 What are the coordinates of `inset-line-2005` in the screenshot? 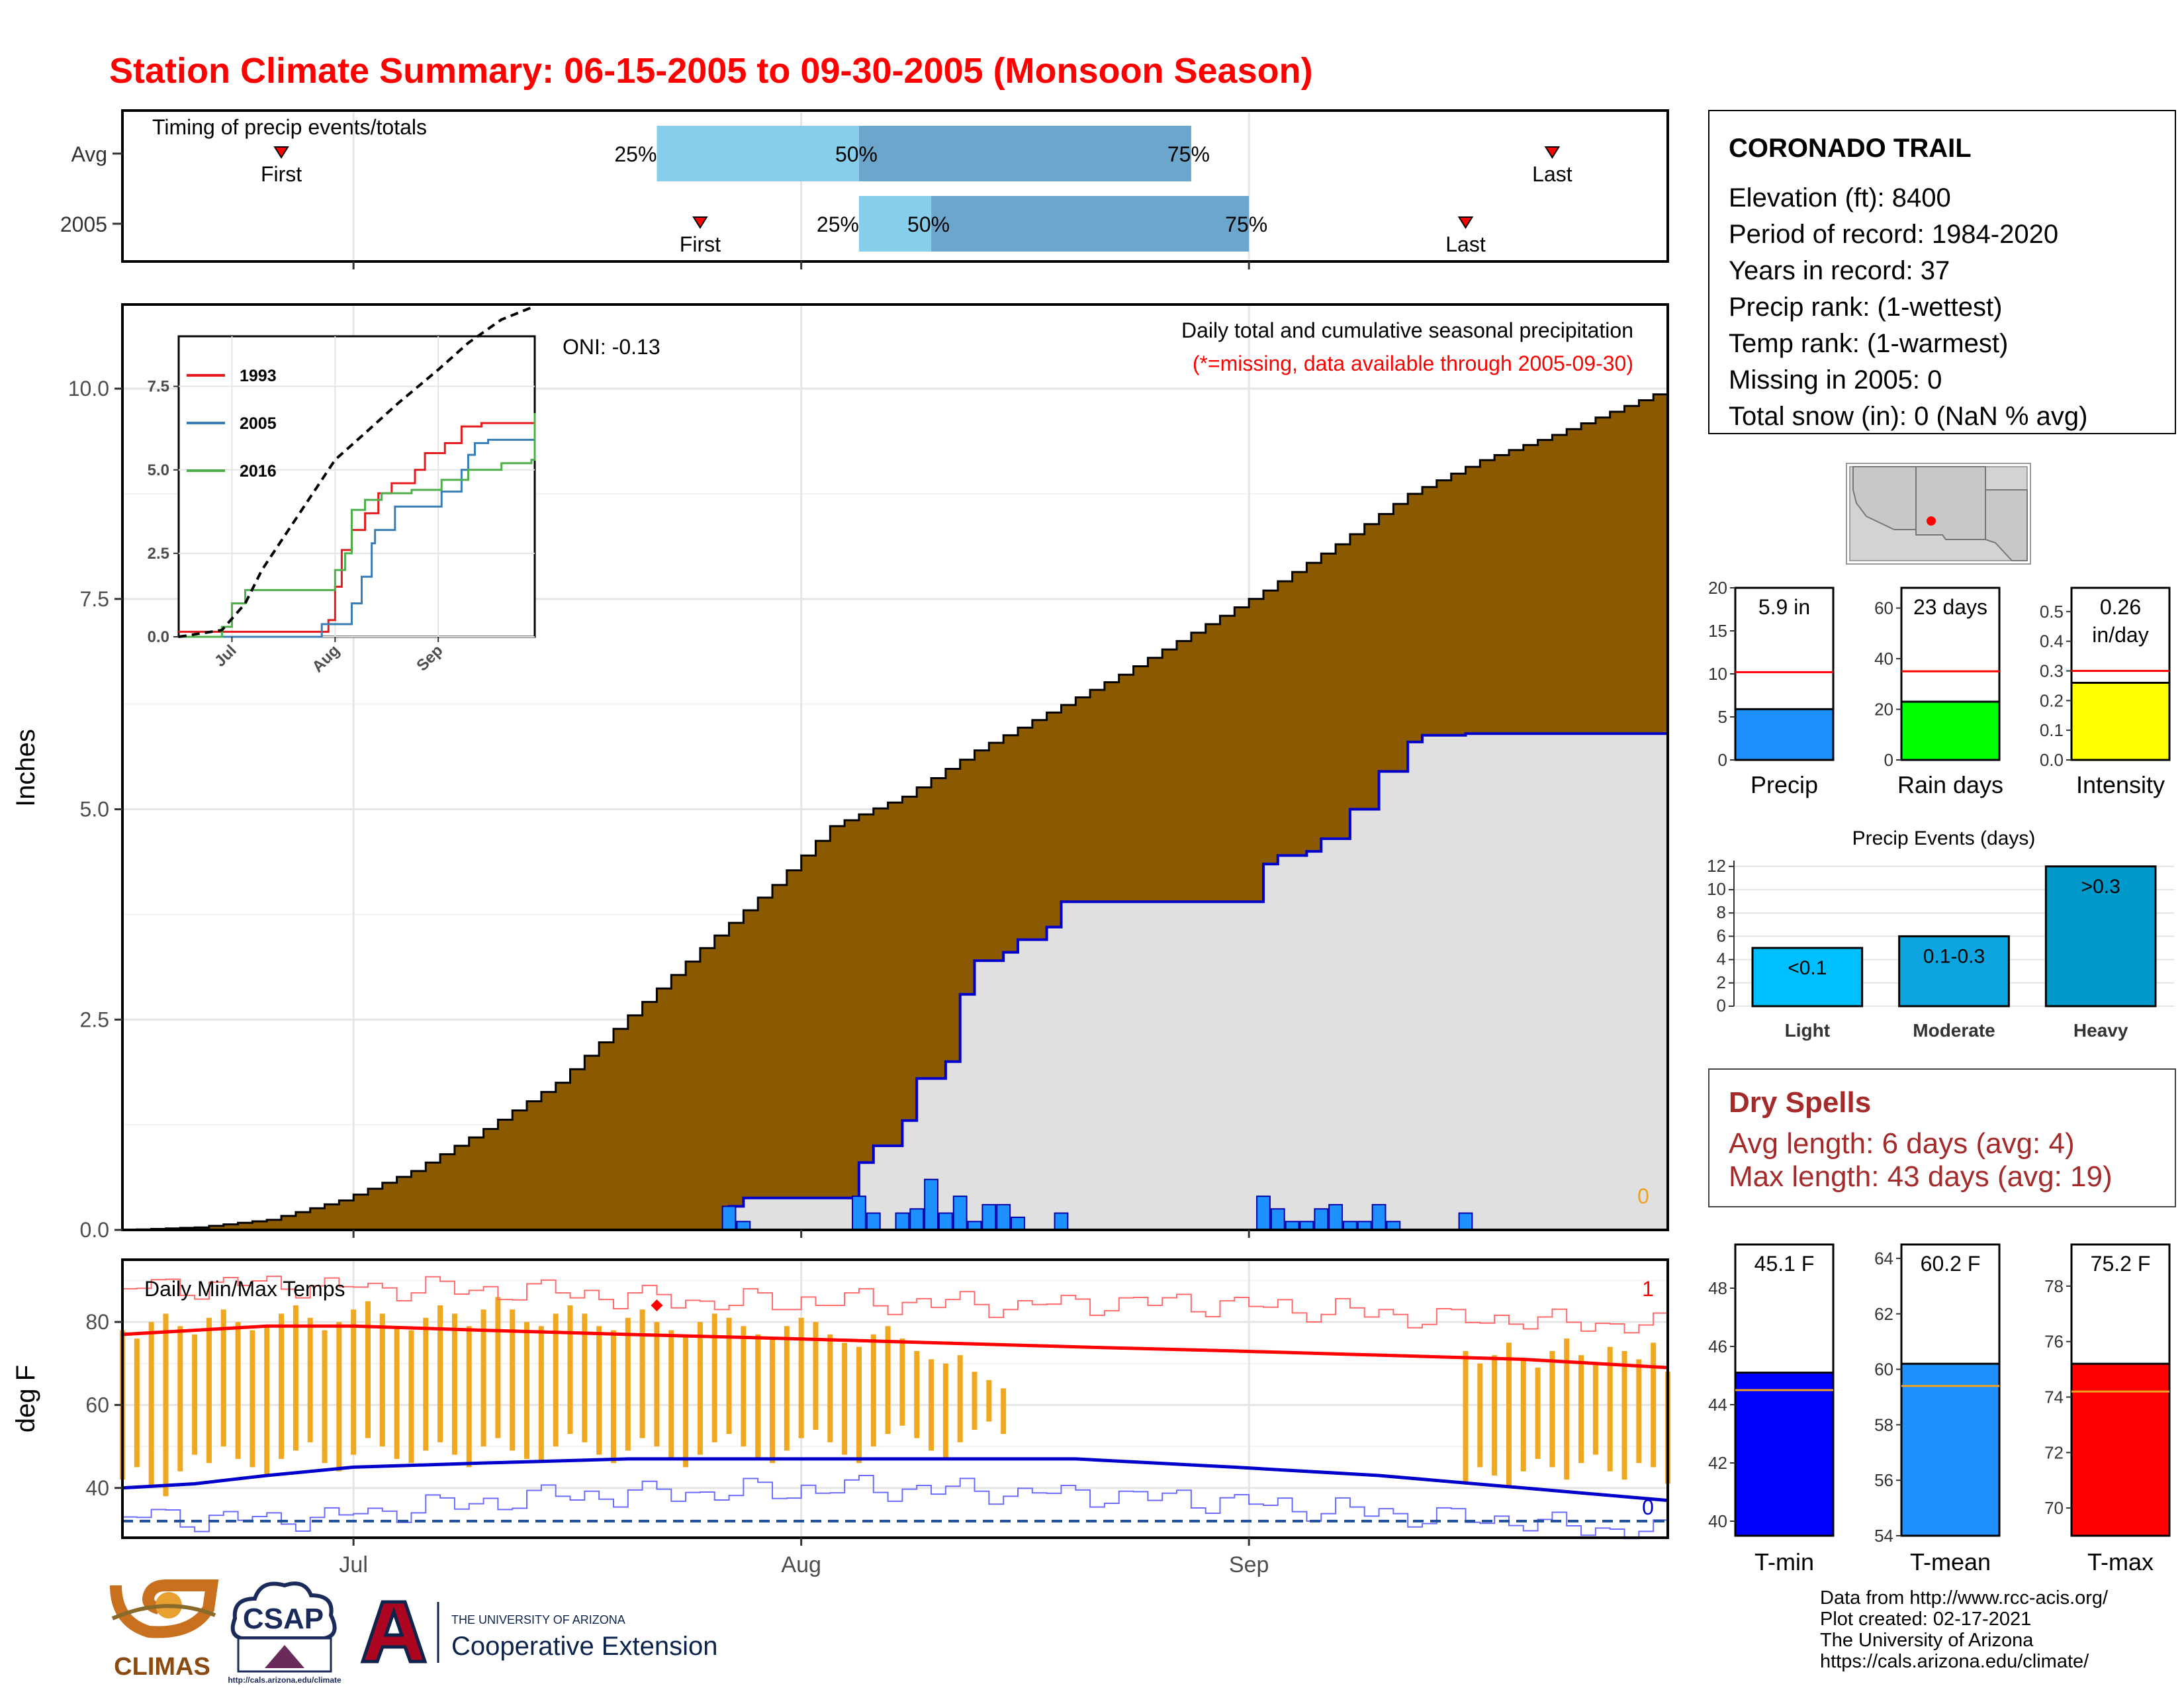 It's located at (358, 534).